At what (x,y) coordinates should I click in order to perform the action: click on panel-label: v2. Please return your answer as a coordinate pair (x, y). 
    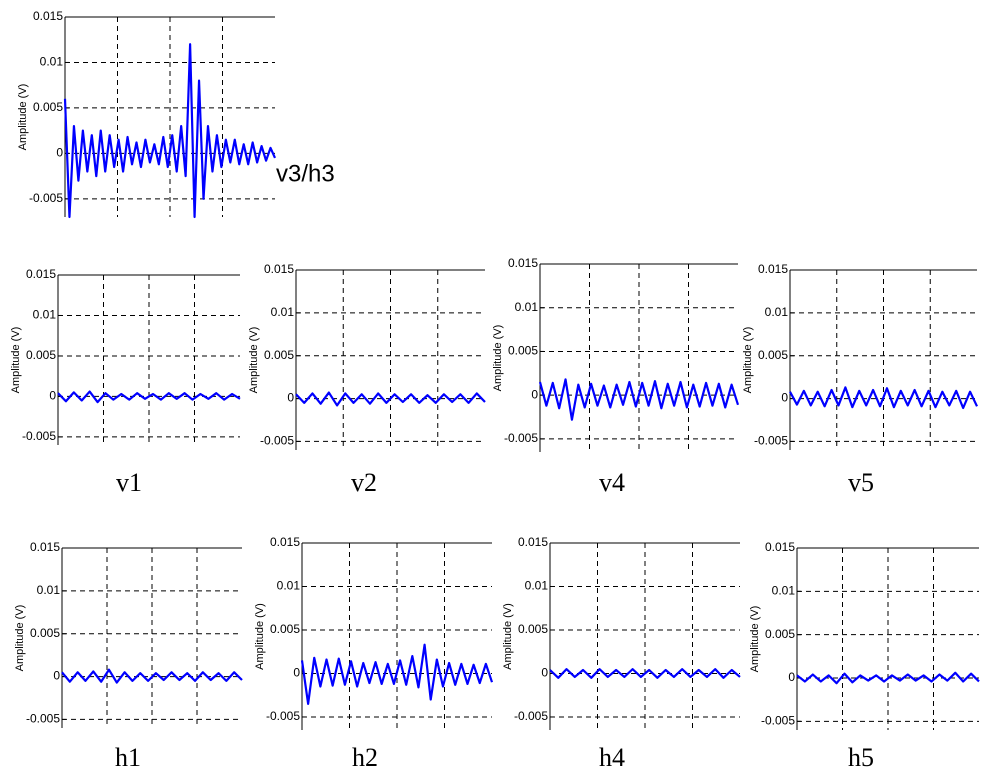
    Looking at the image, I should click on (364, 482).